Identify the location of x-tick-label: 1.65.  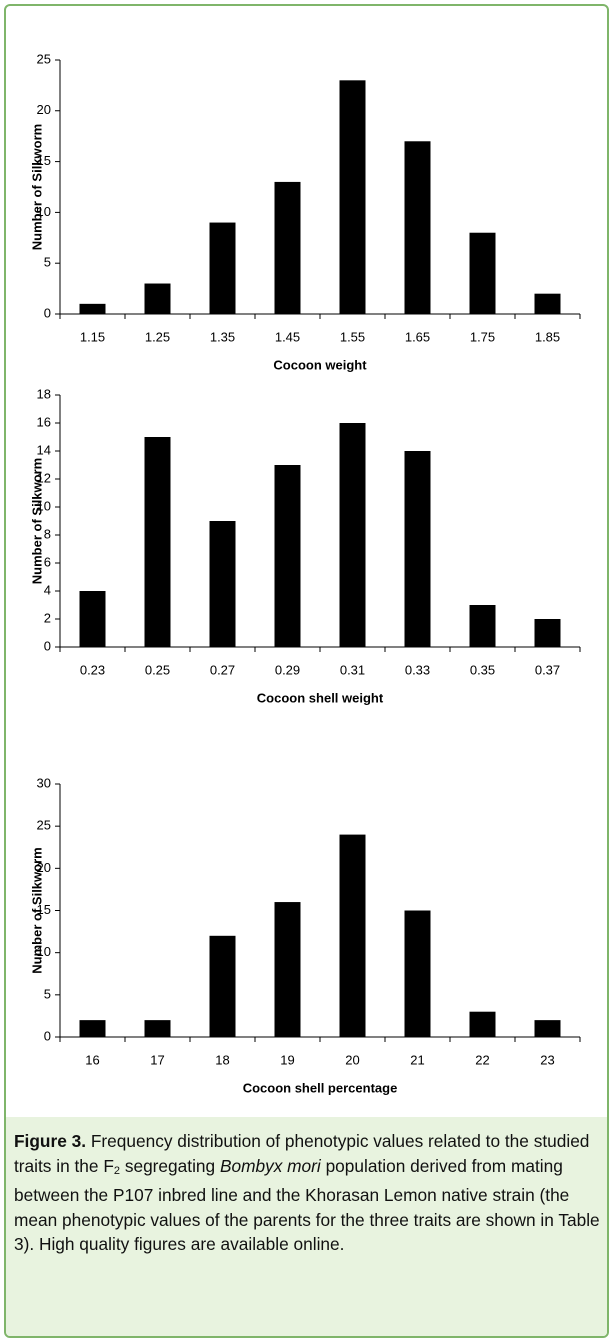
(417, 336).